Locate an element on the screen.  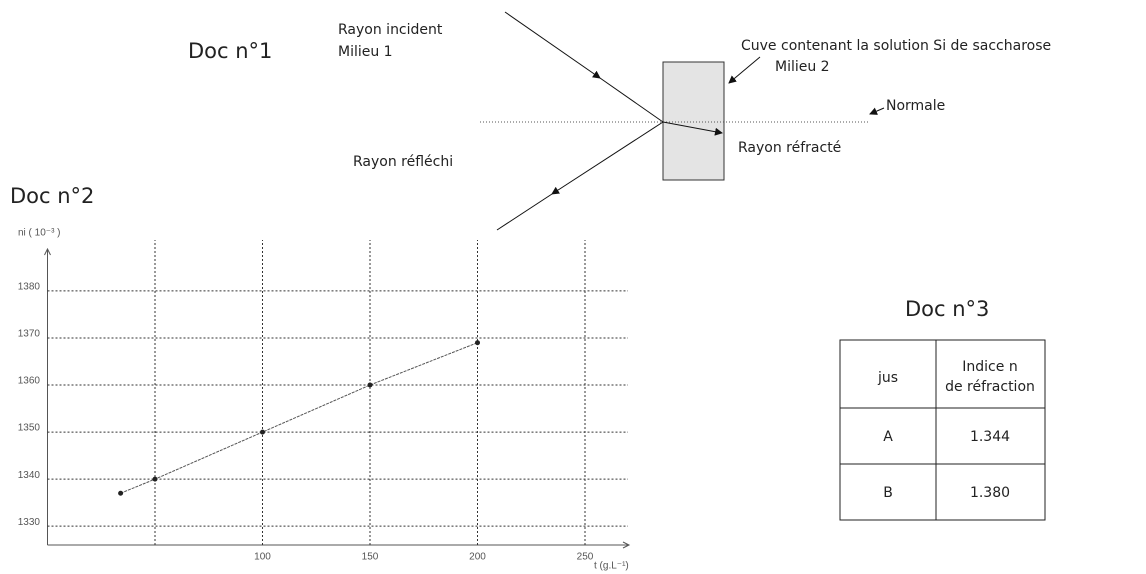
x-tick-label: 250 is located at coordinates (585, 557).